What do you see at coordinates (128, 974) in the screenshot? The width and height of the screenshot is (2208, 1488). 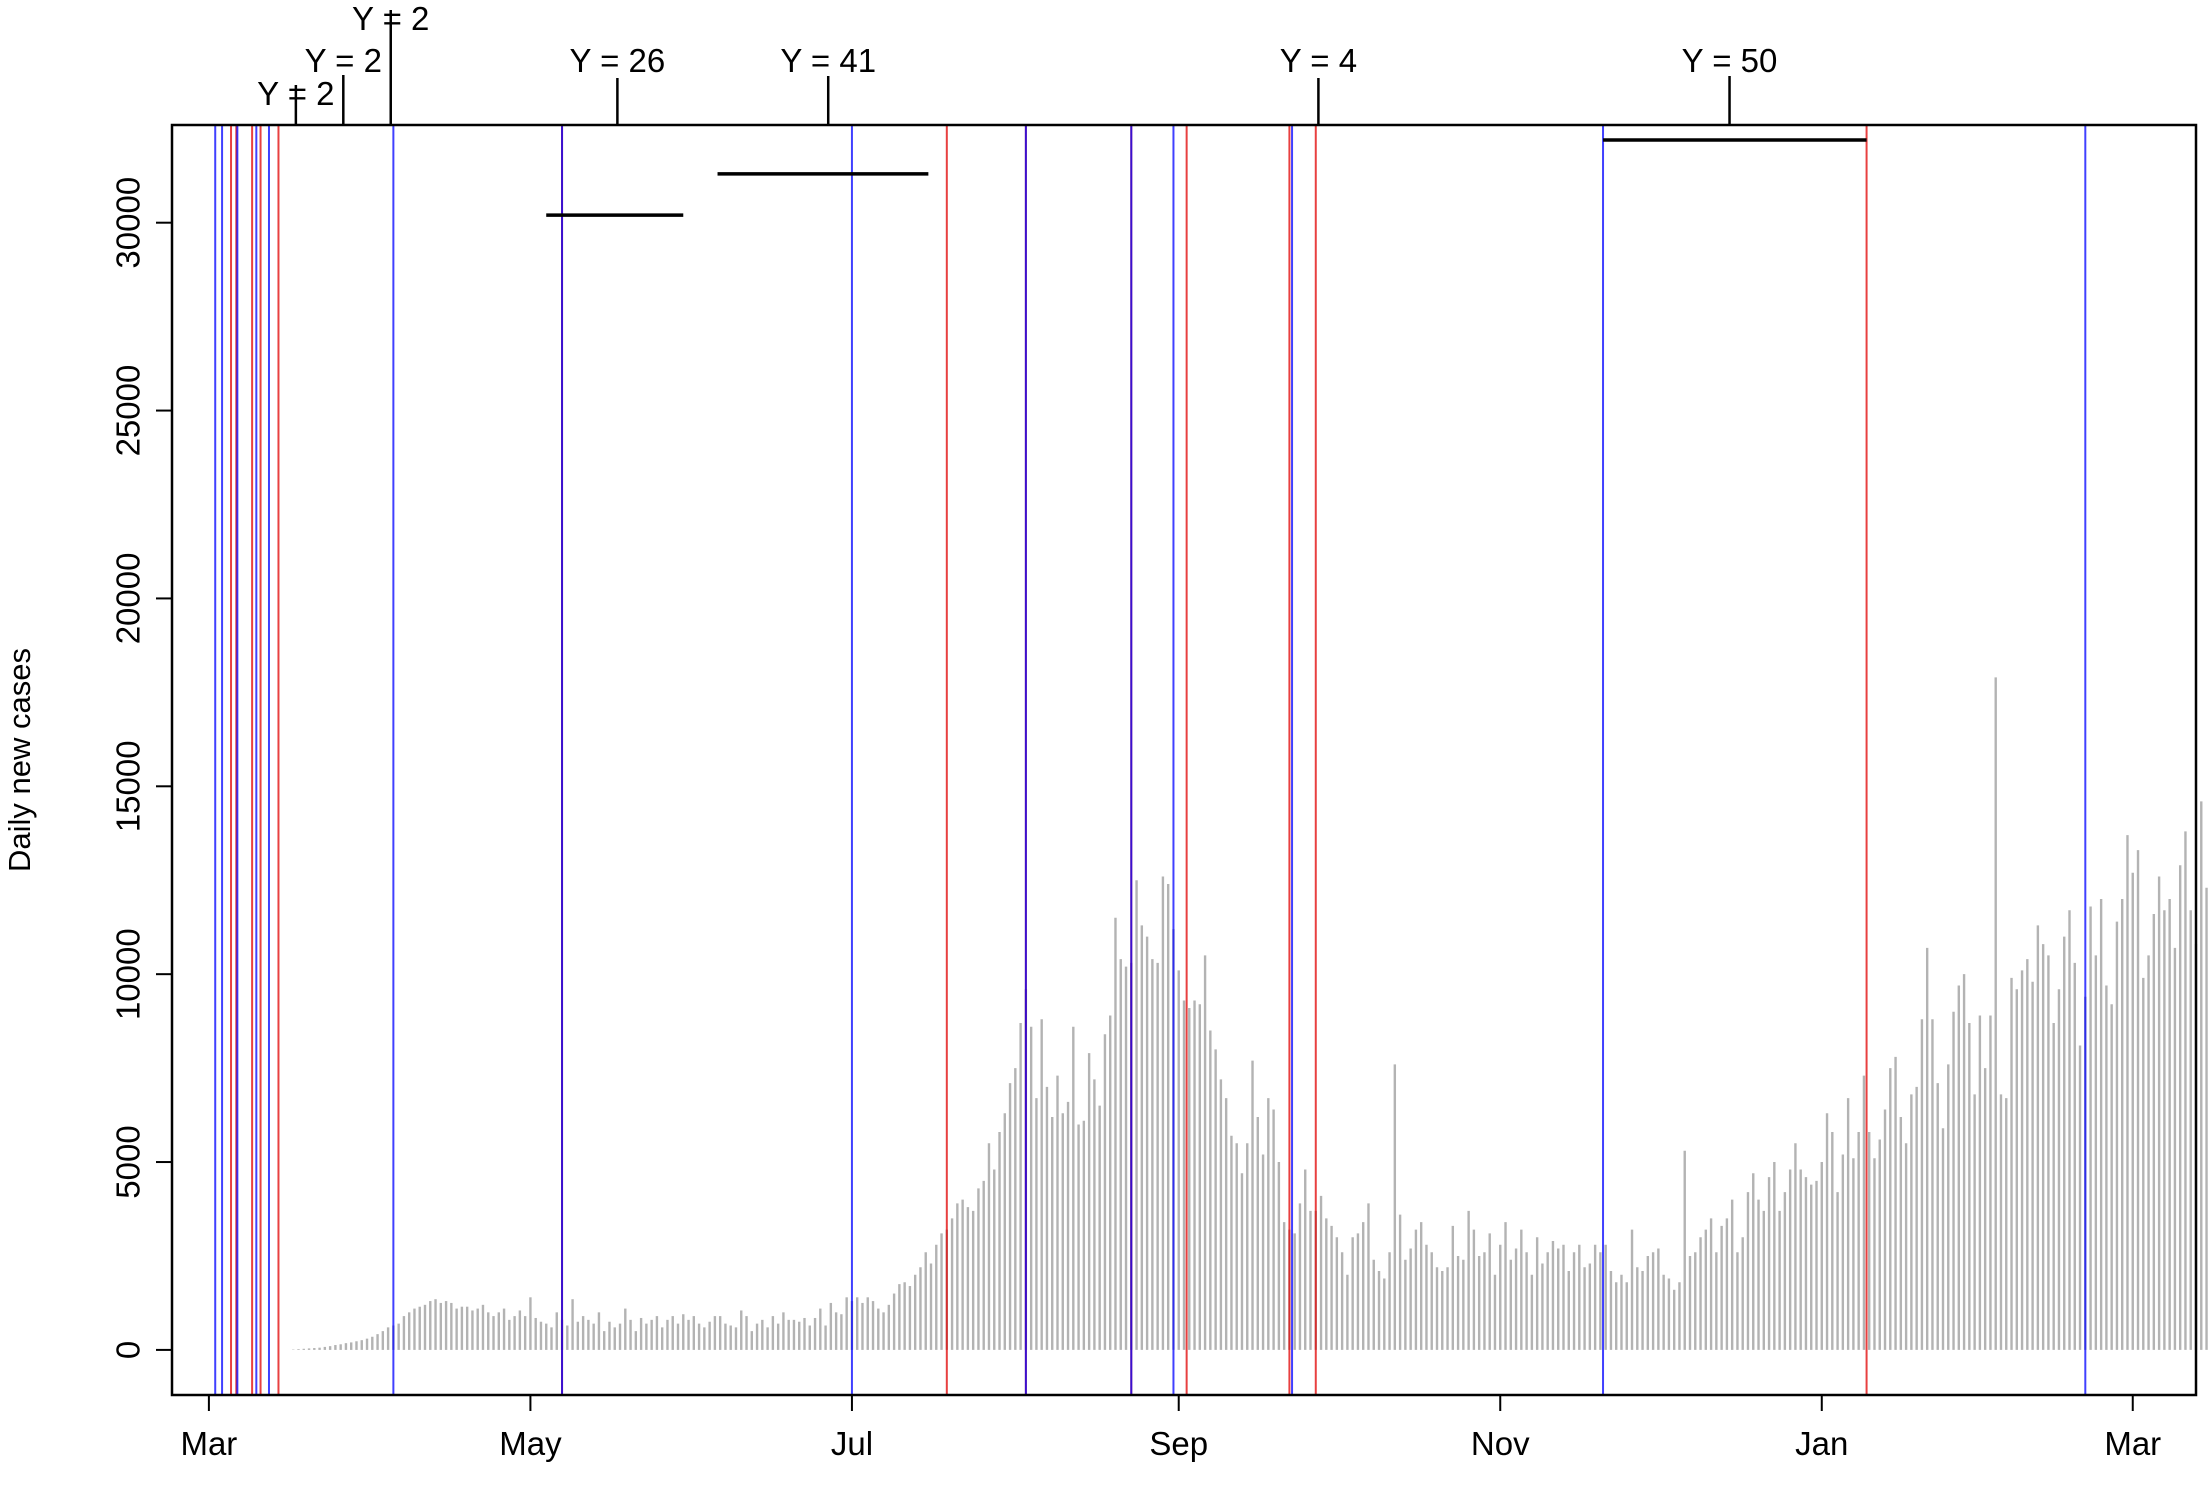 I see `y-tick-label: 10000` at bounding box center [128, 974].